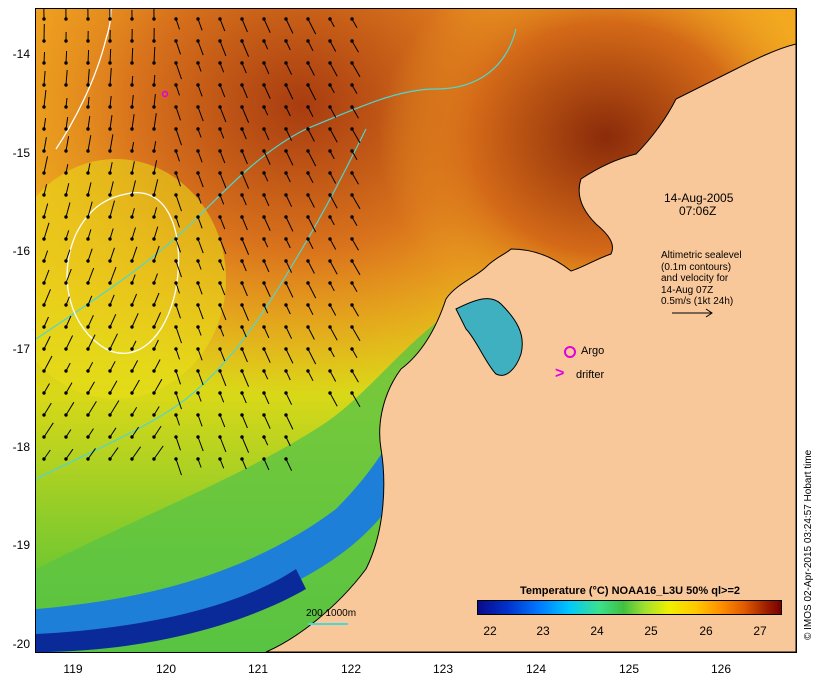 This screenshot has height=680, width=820. What do you see at coordinates (21, 545) in the screenshot?
I see `y-tick-label: -19` at bounding box center [21, 545].